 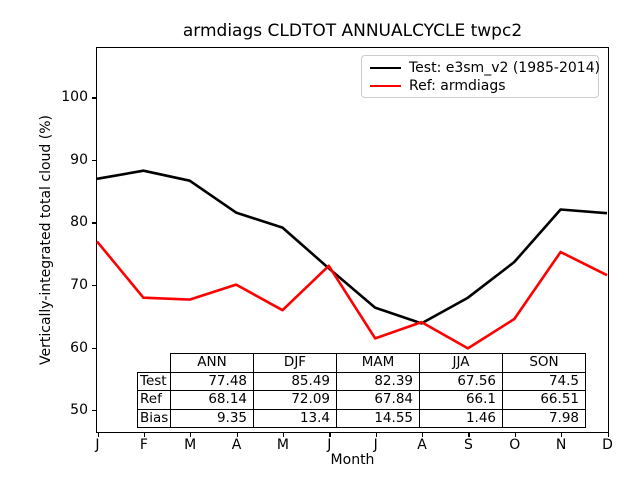 I want to click on legend-item: Test: e3sm_v2 (1985-2014), so click(x=481, y=68).